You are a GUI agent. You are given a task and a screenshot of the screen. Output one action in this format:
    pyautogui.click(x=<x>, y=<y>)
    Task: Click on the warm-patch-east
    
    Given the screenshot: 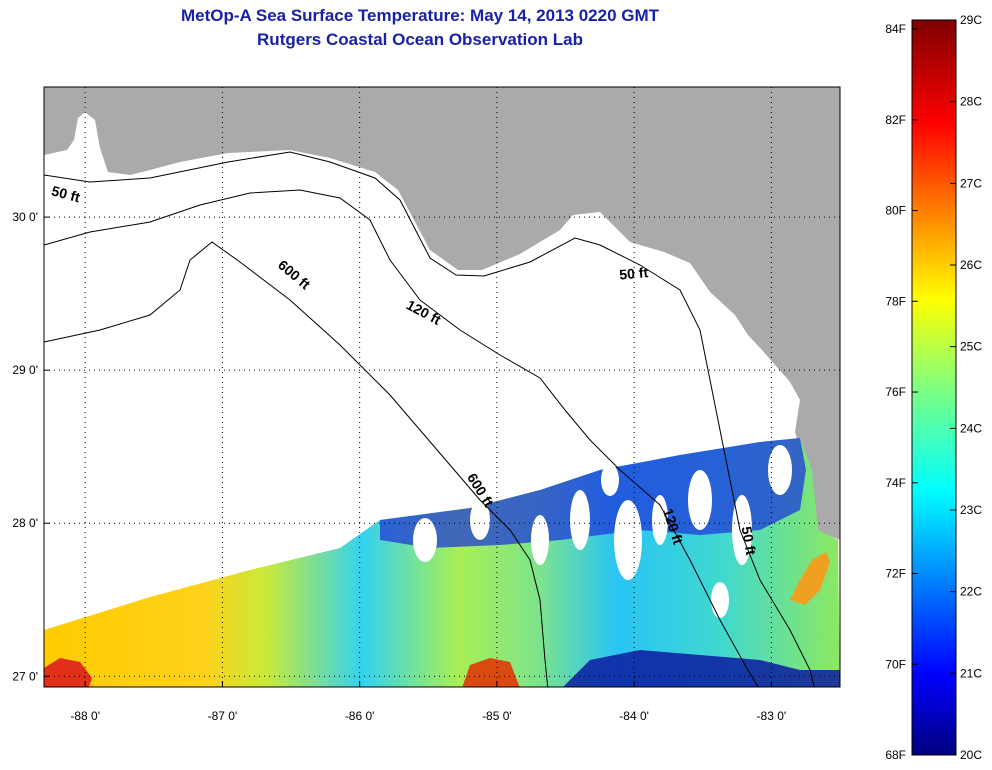 What is the action you would take?
    pyautogui.click(x=810, y=578)
    